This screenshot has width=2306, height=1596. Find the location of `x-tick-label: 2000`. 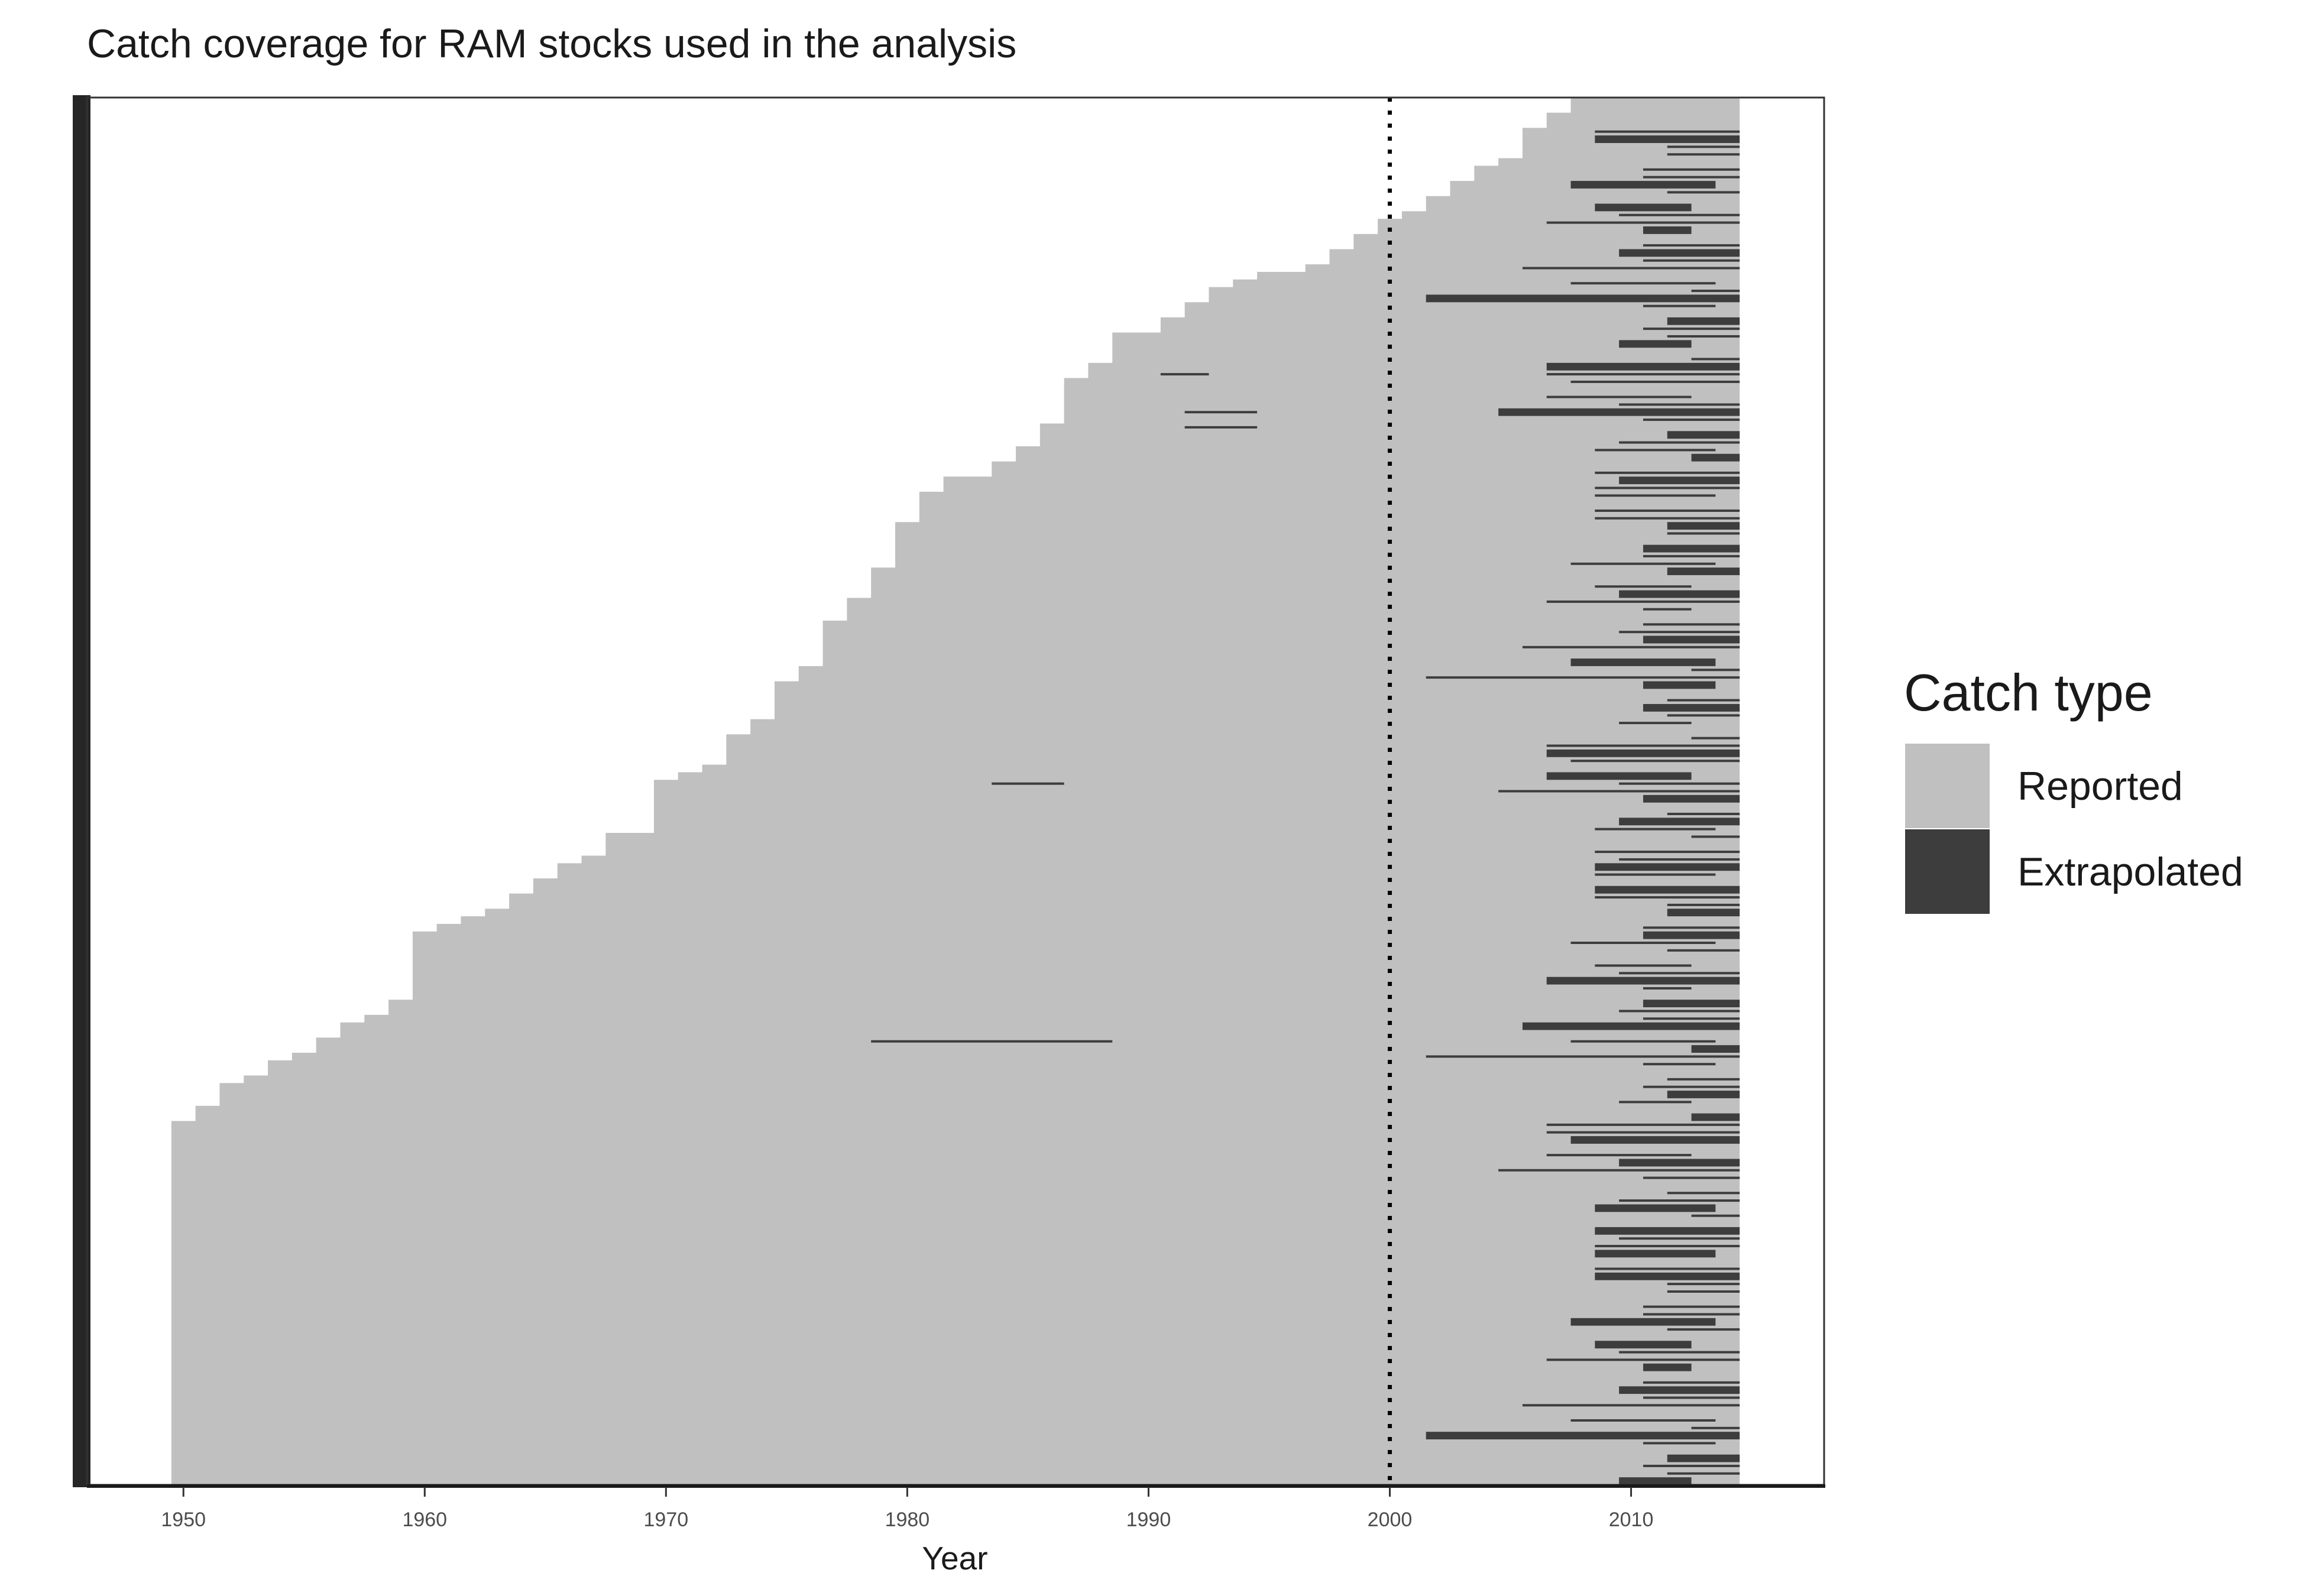

x-tick-label: 2000 is located at coordinates (1390, 1520).